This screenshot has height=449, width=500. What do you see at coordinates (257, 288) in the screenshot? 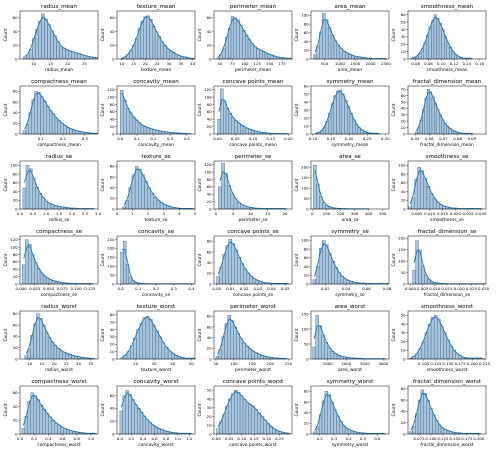
I see `x-tick-label: 0.03` at bounding box center [257, 288].